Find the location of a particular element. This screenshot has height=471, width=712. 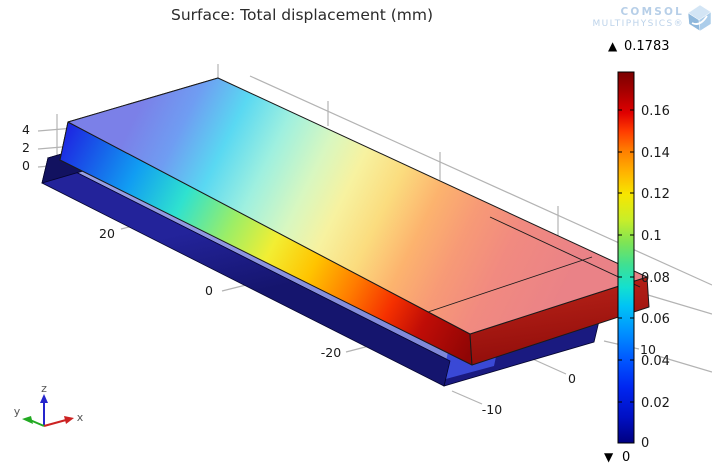

colorbar-label-002: 0.02 is located at coordinates (655, 403).